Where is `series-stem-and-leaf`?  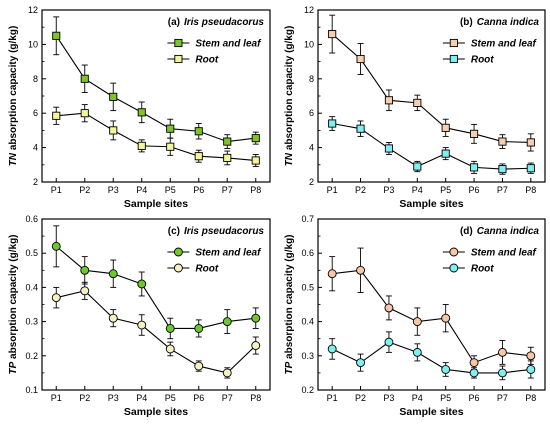 series-stem-and-leaf is located at coordinates (156, 282).